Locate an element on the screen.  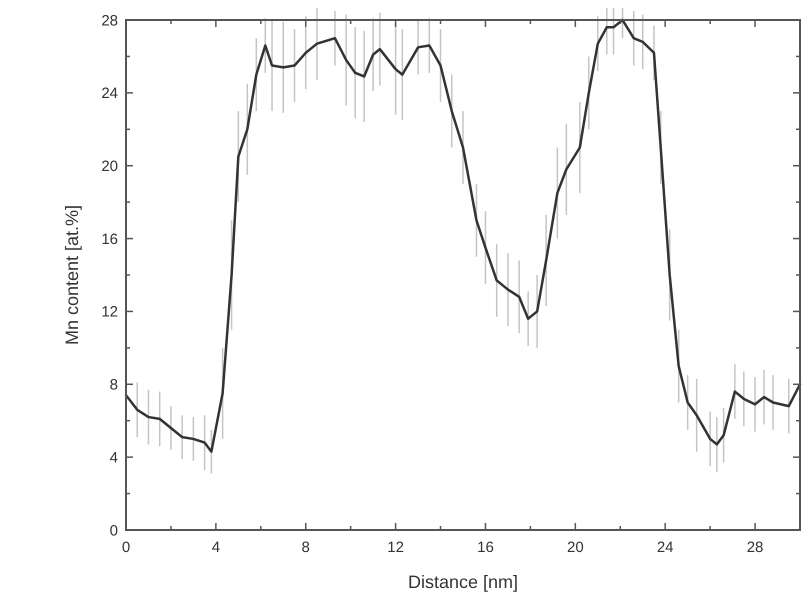
x-tick-label: 28 is located at coordinates (755, 547).